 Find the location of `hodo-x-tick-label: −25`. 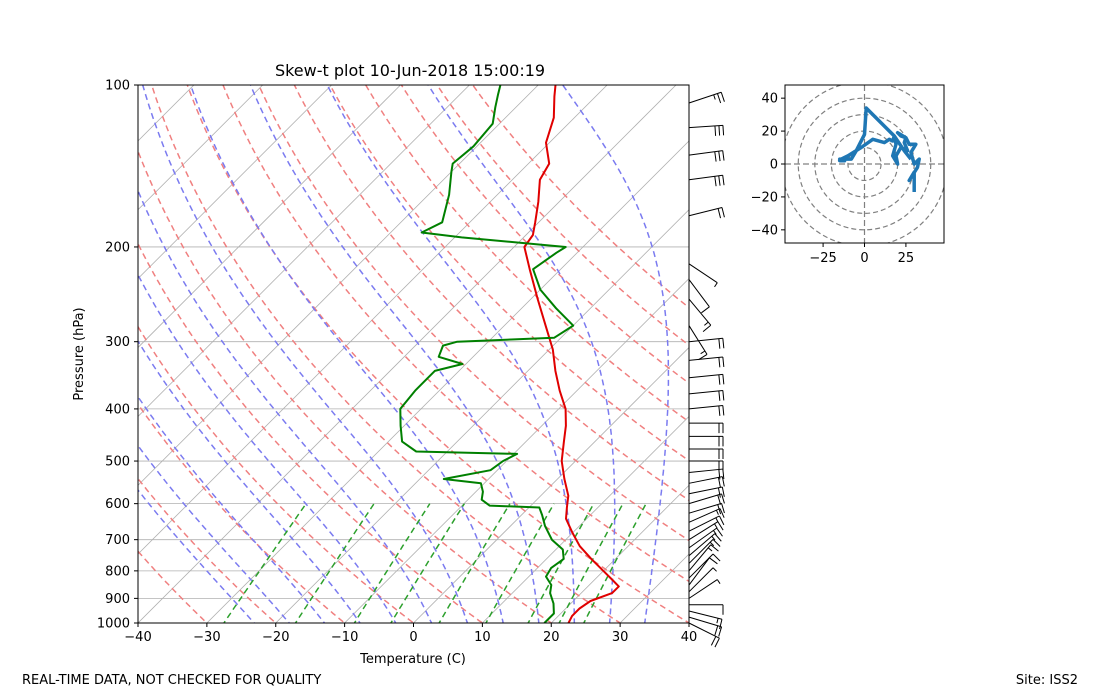

hodo-x-tick-label: −25 is located at coordinates (822, 258).